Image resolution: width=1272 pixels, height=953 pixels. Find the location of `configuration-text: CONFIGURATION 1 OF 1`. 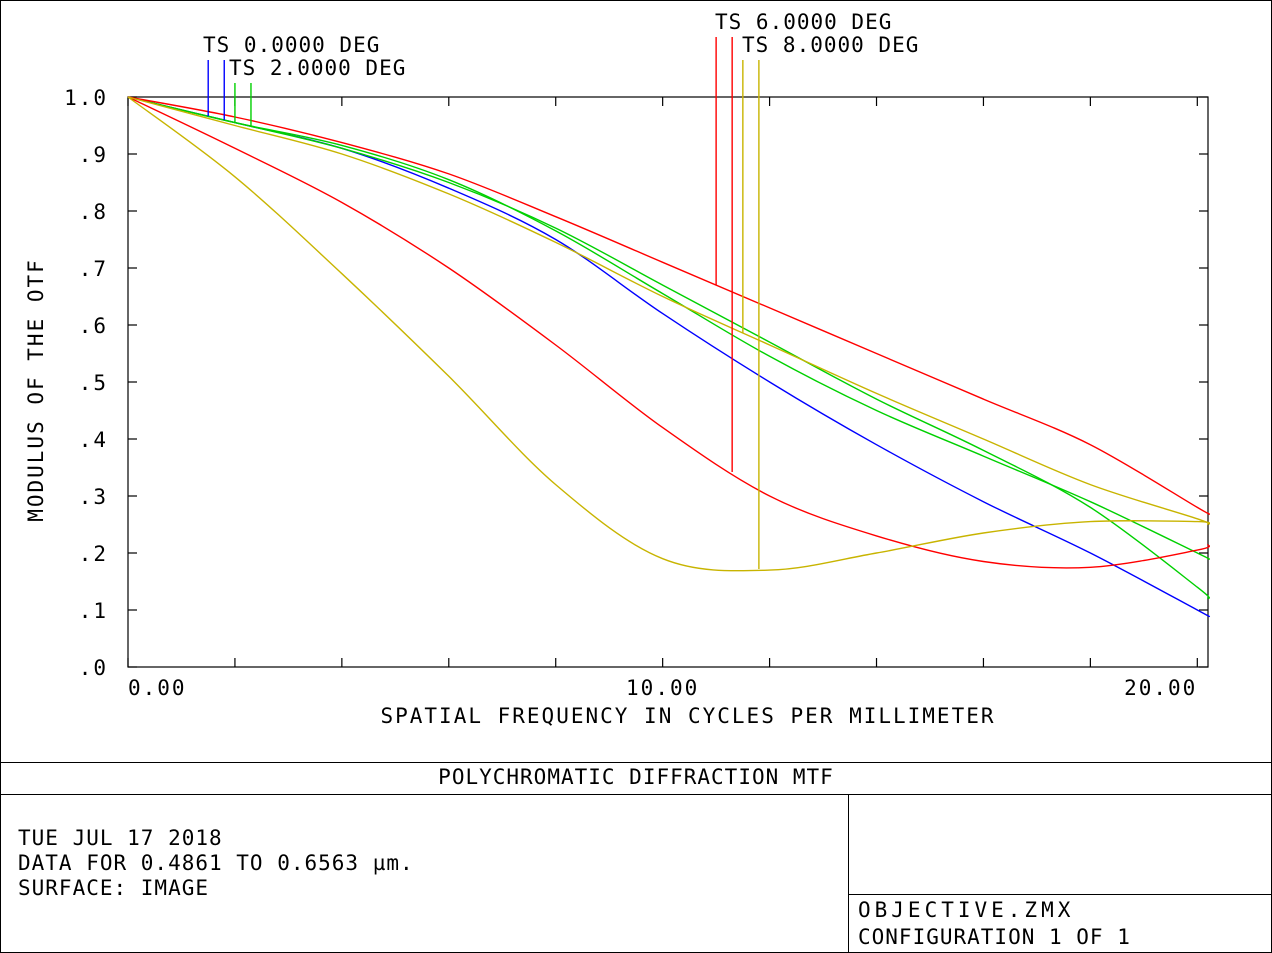

configuration-text: CONFIGURATION 1 OF 1 is located at coordinates (994, 937).